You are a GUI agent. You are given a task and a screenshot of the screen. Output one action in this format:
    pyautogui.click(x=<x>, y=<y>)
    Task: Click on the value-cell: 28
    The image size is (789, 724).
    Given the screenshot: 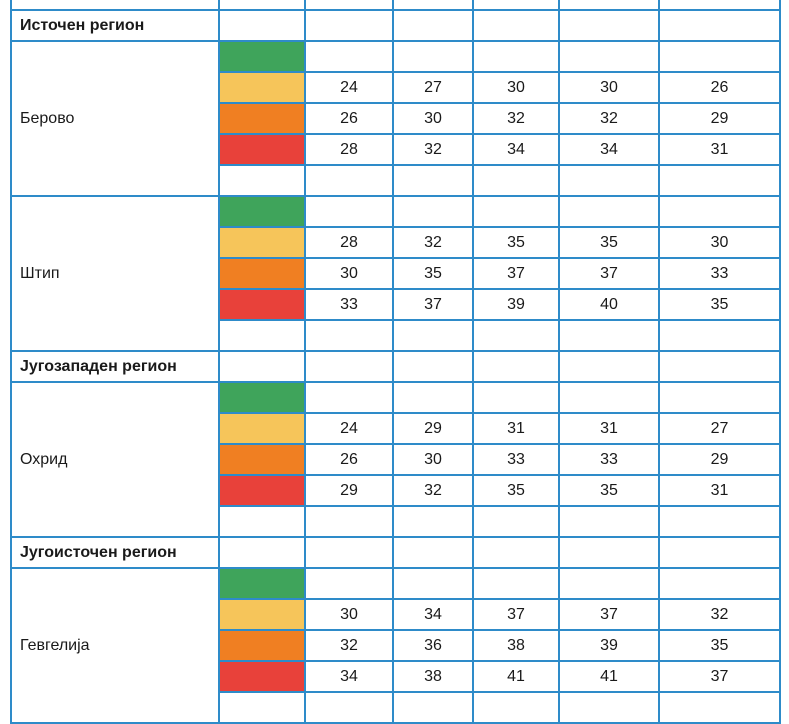 What is the action you would take?
    pyautogui.click(x=349, y=149)
    